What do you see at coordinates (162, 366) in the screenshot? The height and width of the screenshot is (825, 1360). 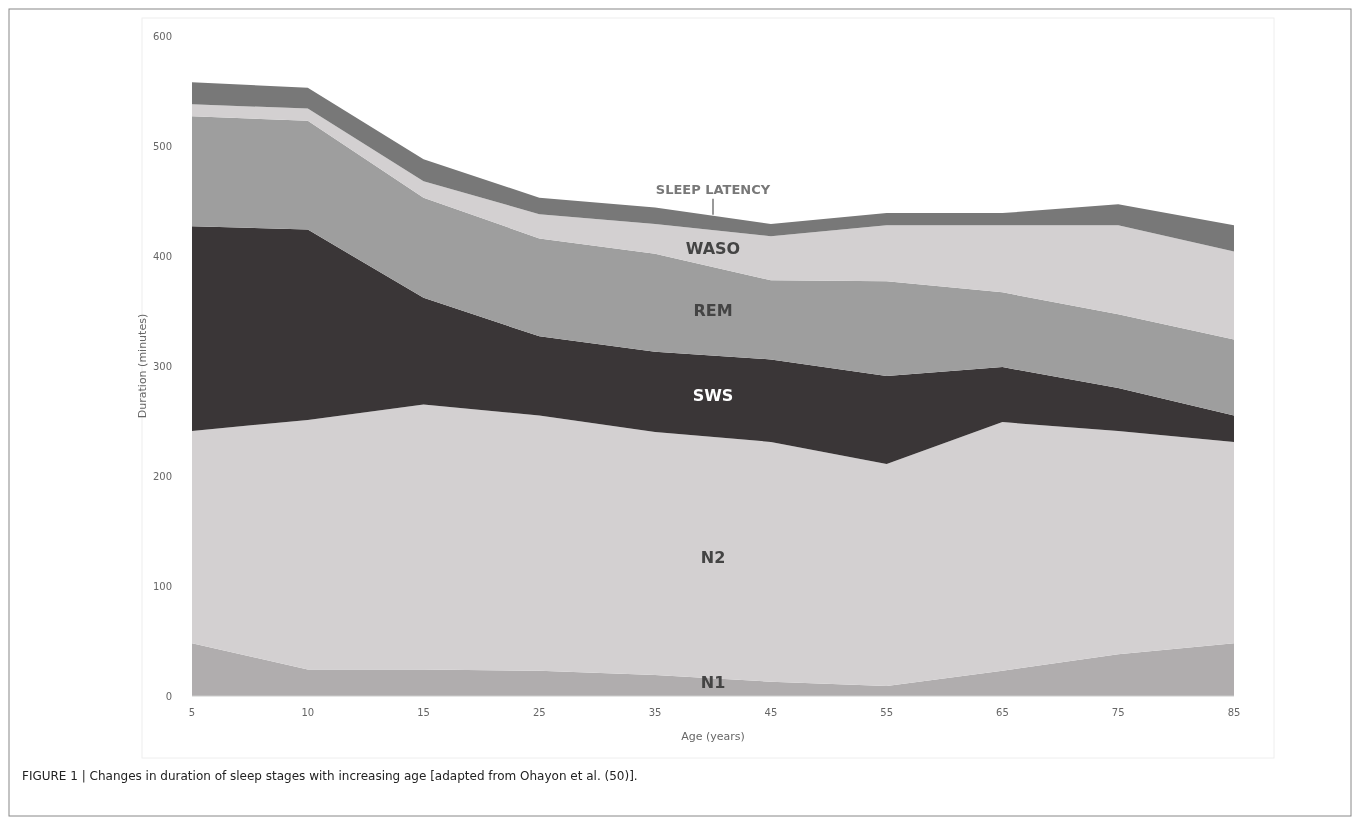 I see `y-tick-label: 300` at bounding box center [162, 366].